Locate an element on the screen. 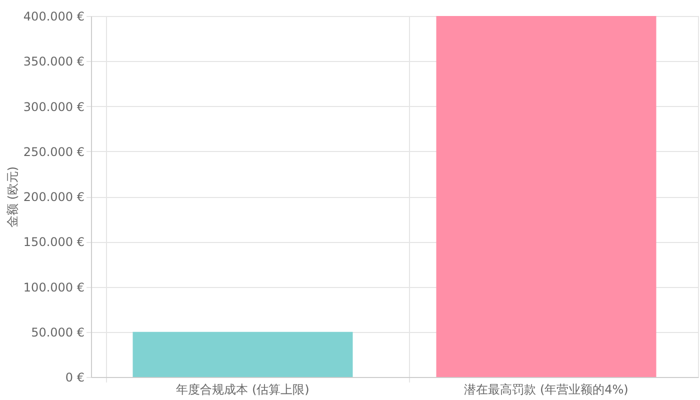 Image resolution: width=700 pixels, height=400 pixels. x-tick-label: 年度合规成本 (估算上限) is located at coordinates (243, 389).